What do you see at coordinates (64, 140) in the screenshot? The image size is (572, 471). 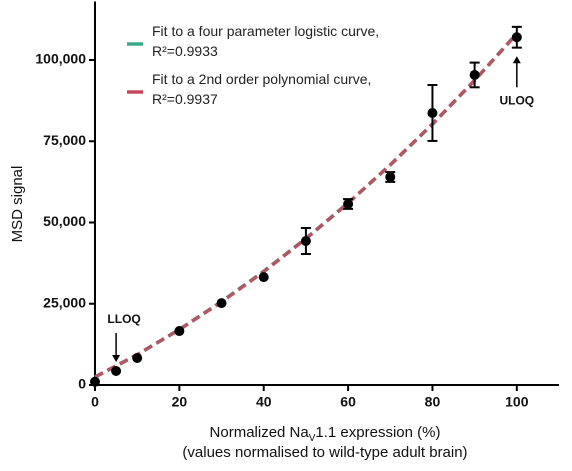 I see `y-tick-label: 75,000` at bounding box center [64, 140].